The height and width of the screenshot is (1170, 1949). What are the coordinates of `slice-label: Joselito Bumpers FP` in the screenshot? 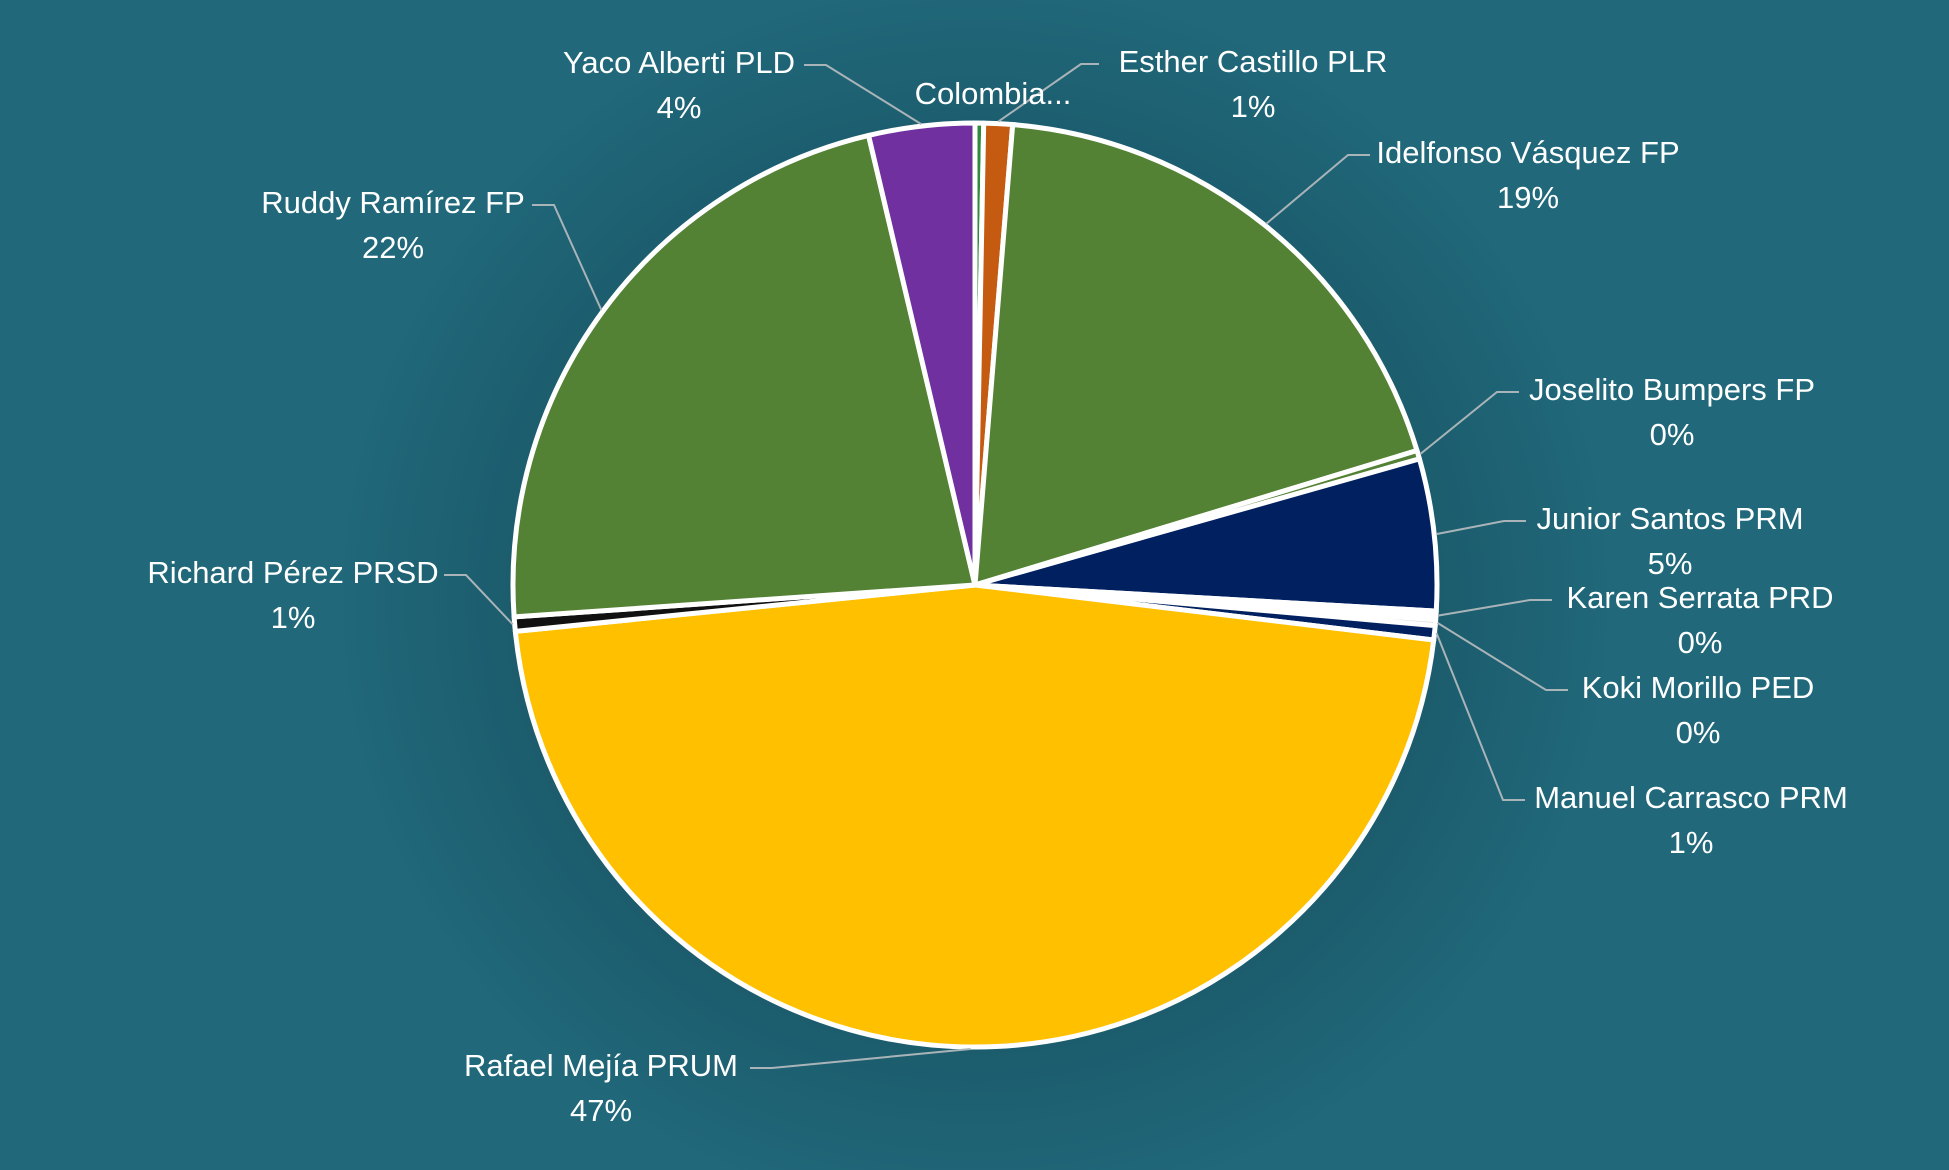 It's located at (1672, 389).